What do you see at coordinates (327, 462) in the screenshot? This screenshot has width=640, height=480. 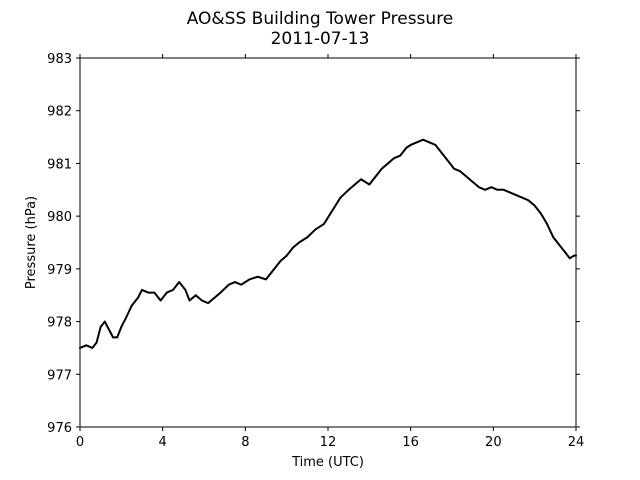 I see `x-axis-label: Time (UTC)` at bounding box center [327, 462].